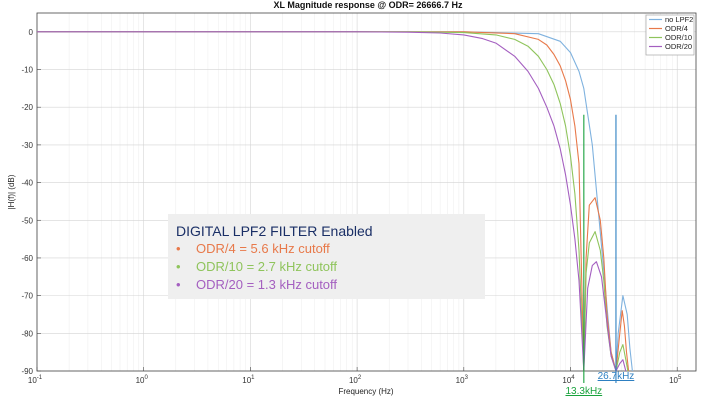 This screenshot has height=403, width=724. What do you see at coordinates (462, 380) in the screenshot?
I see `x-tick-label: 10³` at bounding box center [462, 380].